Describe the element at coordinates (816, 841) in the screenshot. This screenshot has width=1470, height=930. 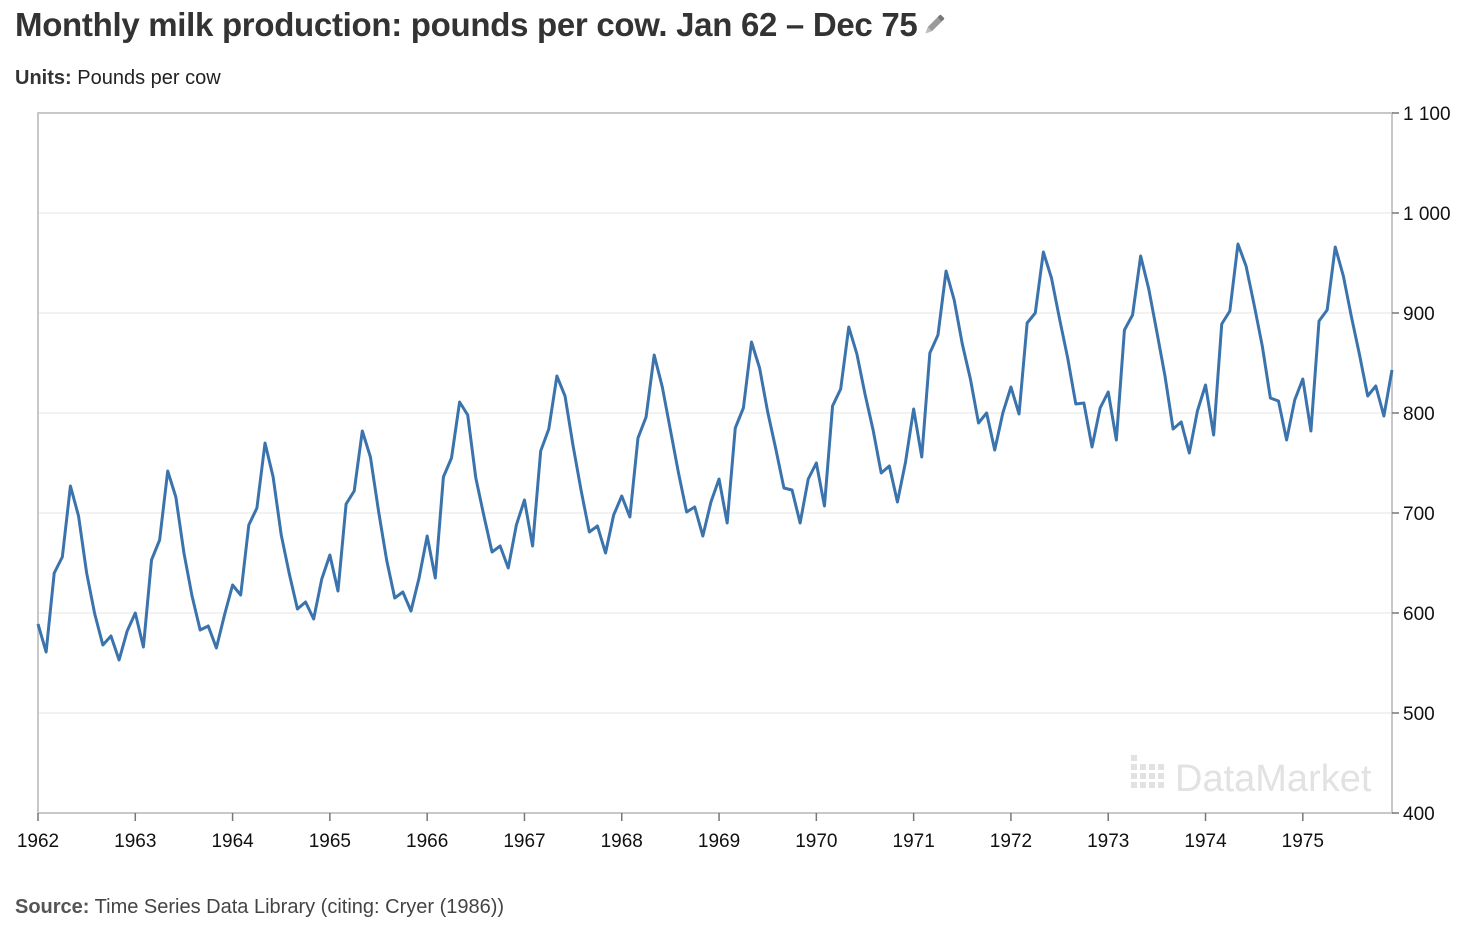
I see `x-tick-label: 1970` at that location.